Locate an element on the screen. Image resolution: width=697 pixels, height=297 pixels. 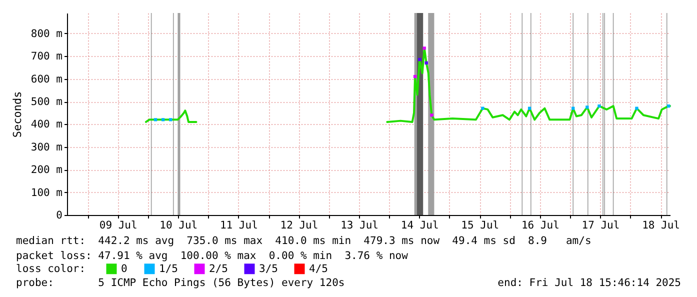
legend-label: 3/5 is located at coordinates (268, 268).